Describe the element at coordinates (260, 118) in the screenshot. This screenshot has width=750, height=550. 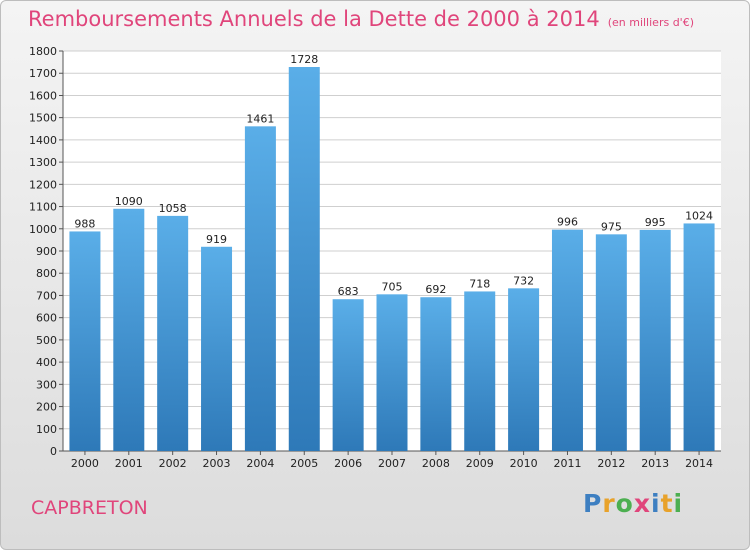
I see `data-label: 1461` at that location.